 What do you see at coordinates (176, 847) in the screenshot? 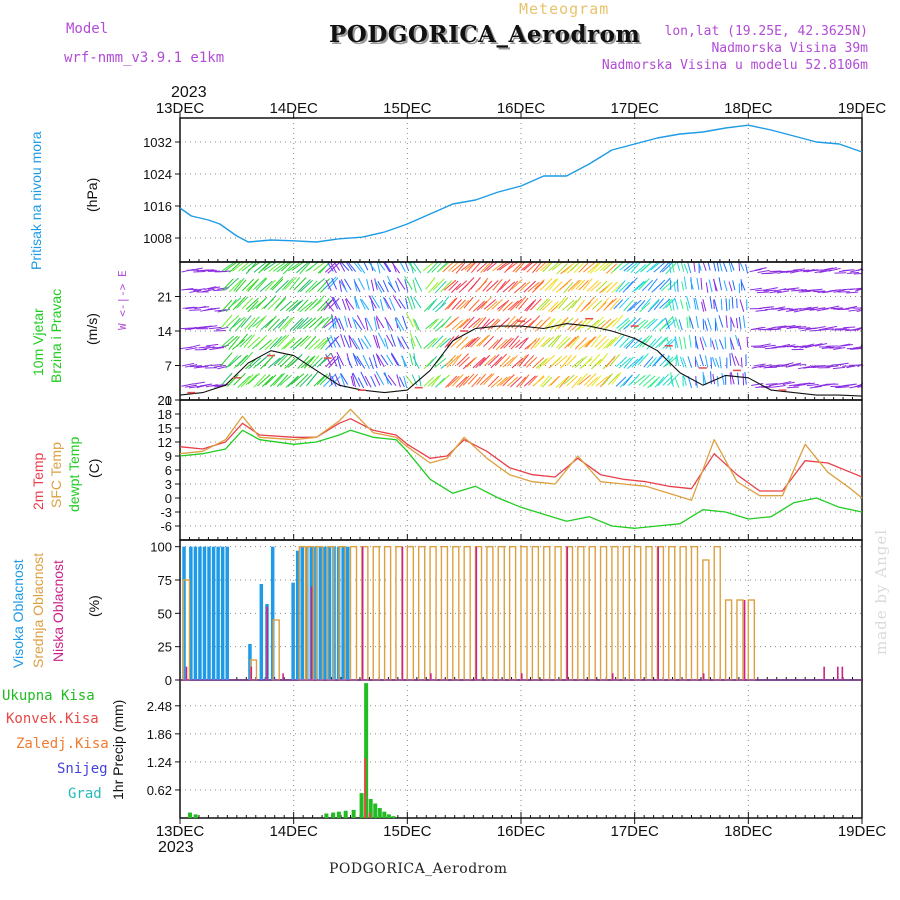
I see `year-bottom: 2023` at bounding box center [176, 847].